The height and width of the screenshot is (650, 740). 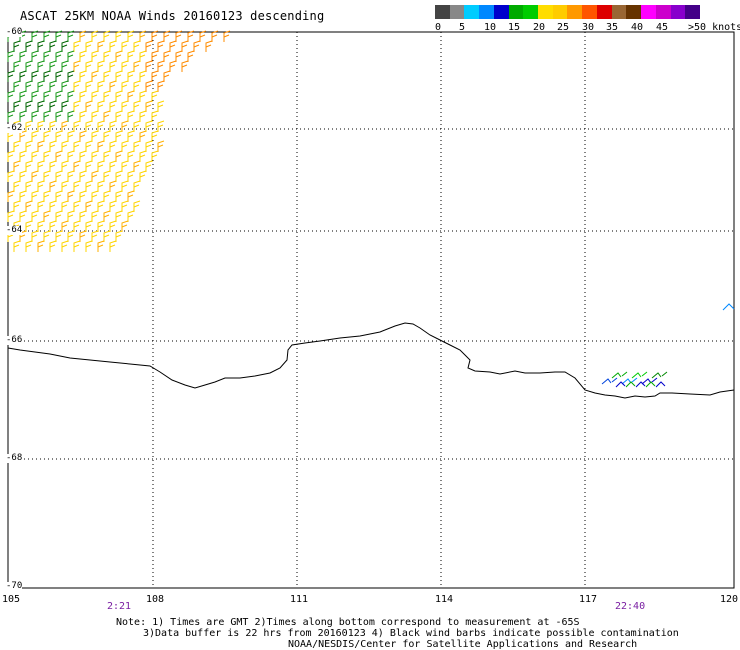 What do you see at coordinates (14, 586) in the screenshot?
I see `lat-label-70: -70` at bounding box center [14, 586].